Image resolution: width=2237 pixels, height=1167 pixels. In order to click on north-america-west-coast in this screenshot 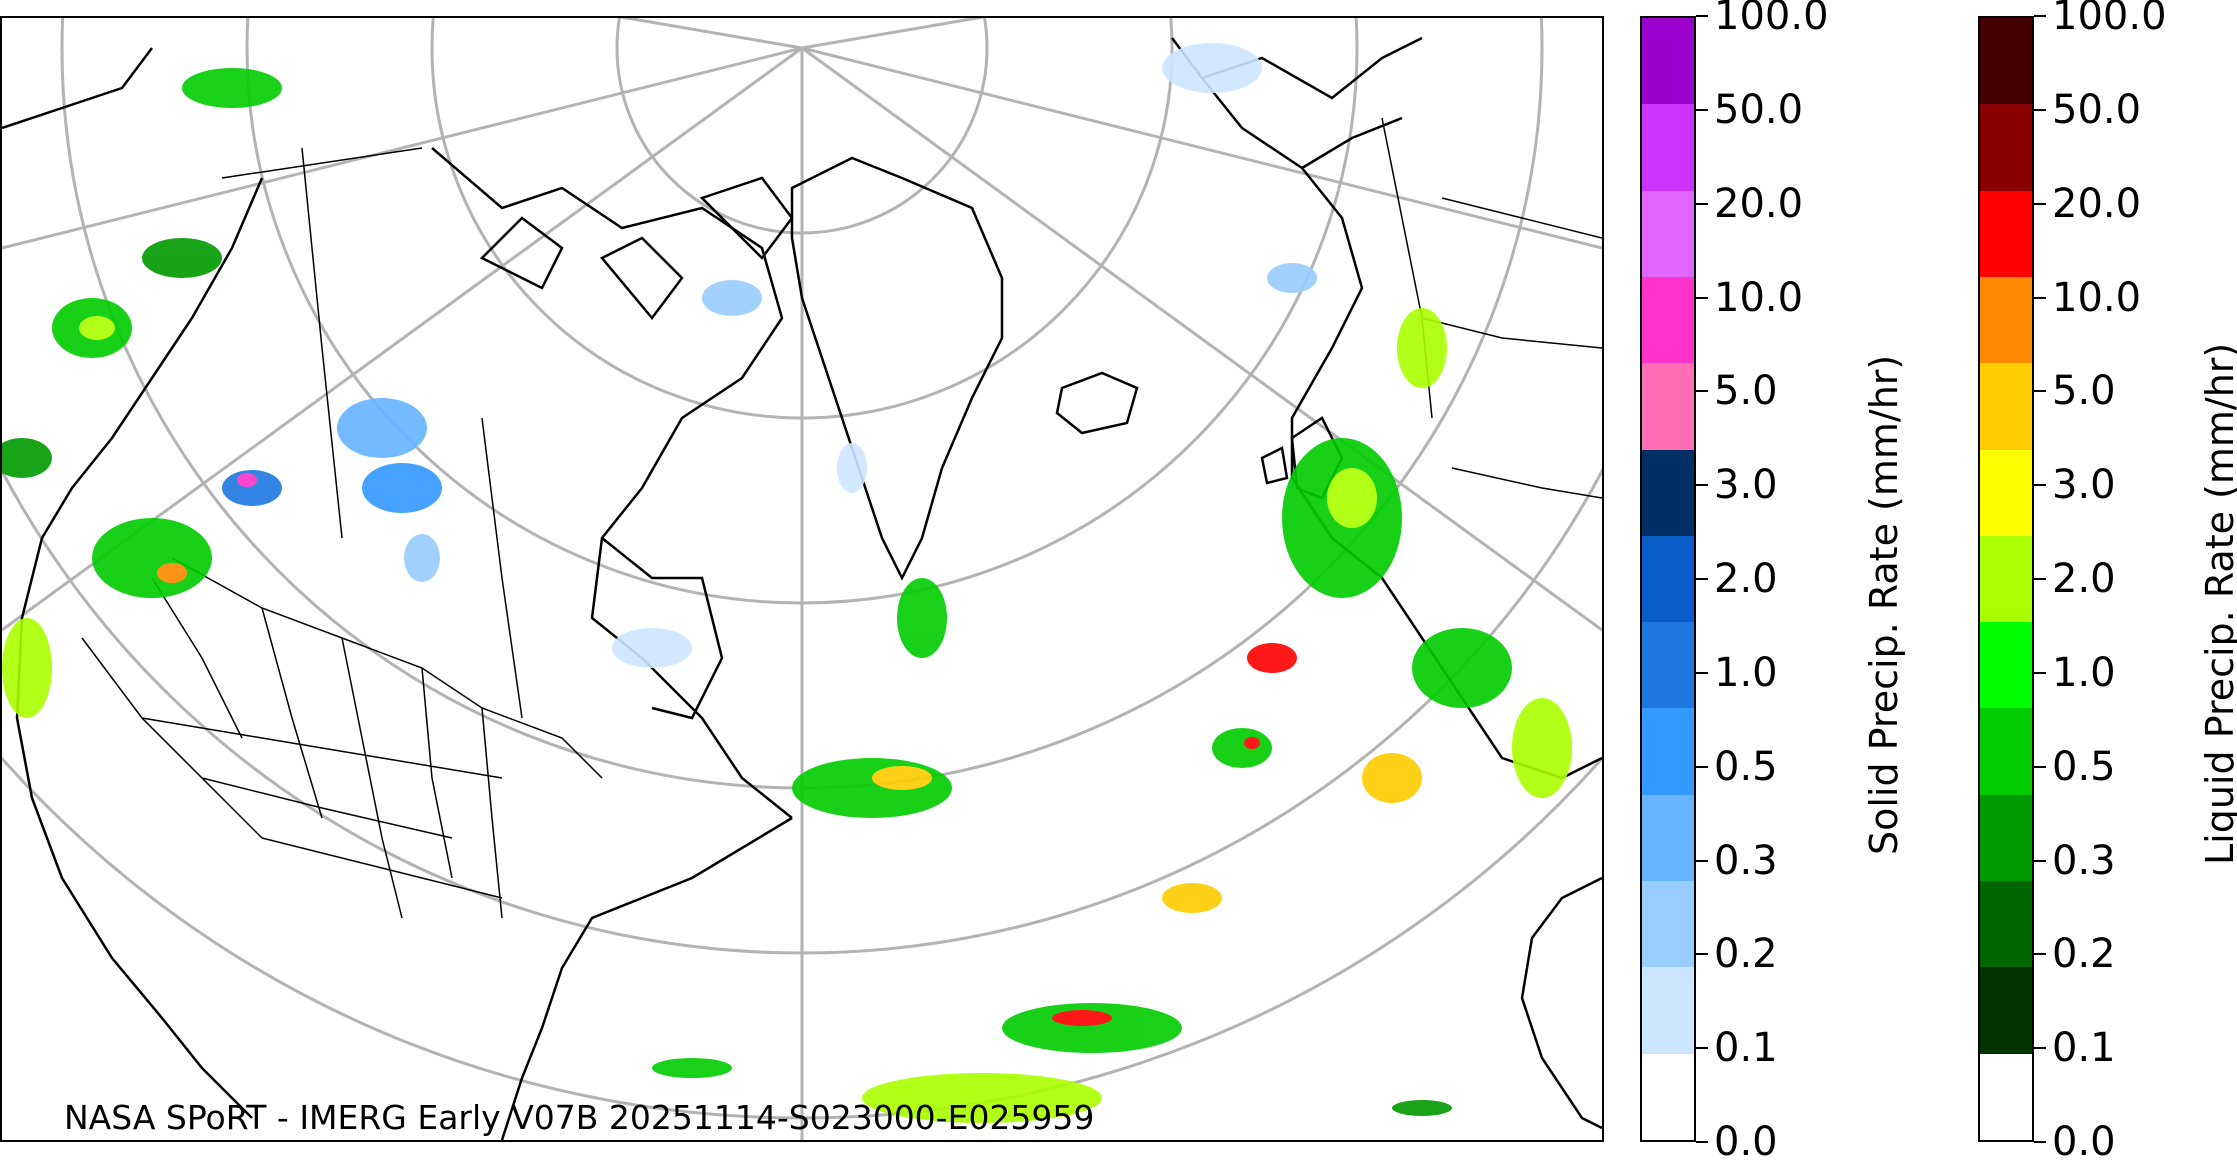, I will do `click(133, 583)`.